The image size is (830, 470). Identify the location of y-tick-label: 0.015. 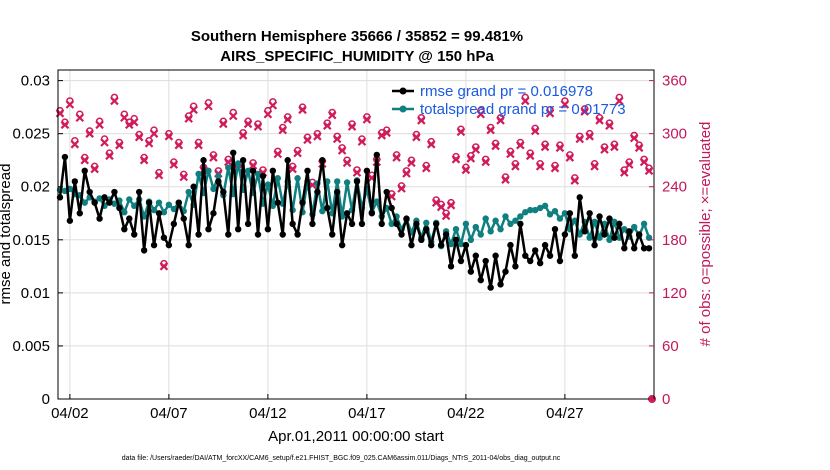
(31, 240).